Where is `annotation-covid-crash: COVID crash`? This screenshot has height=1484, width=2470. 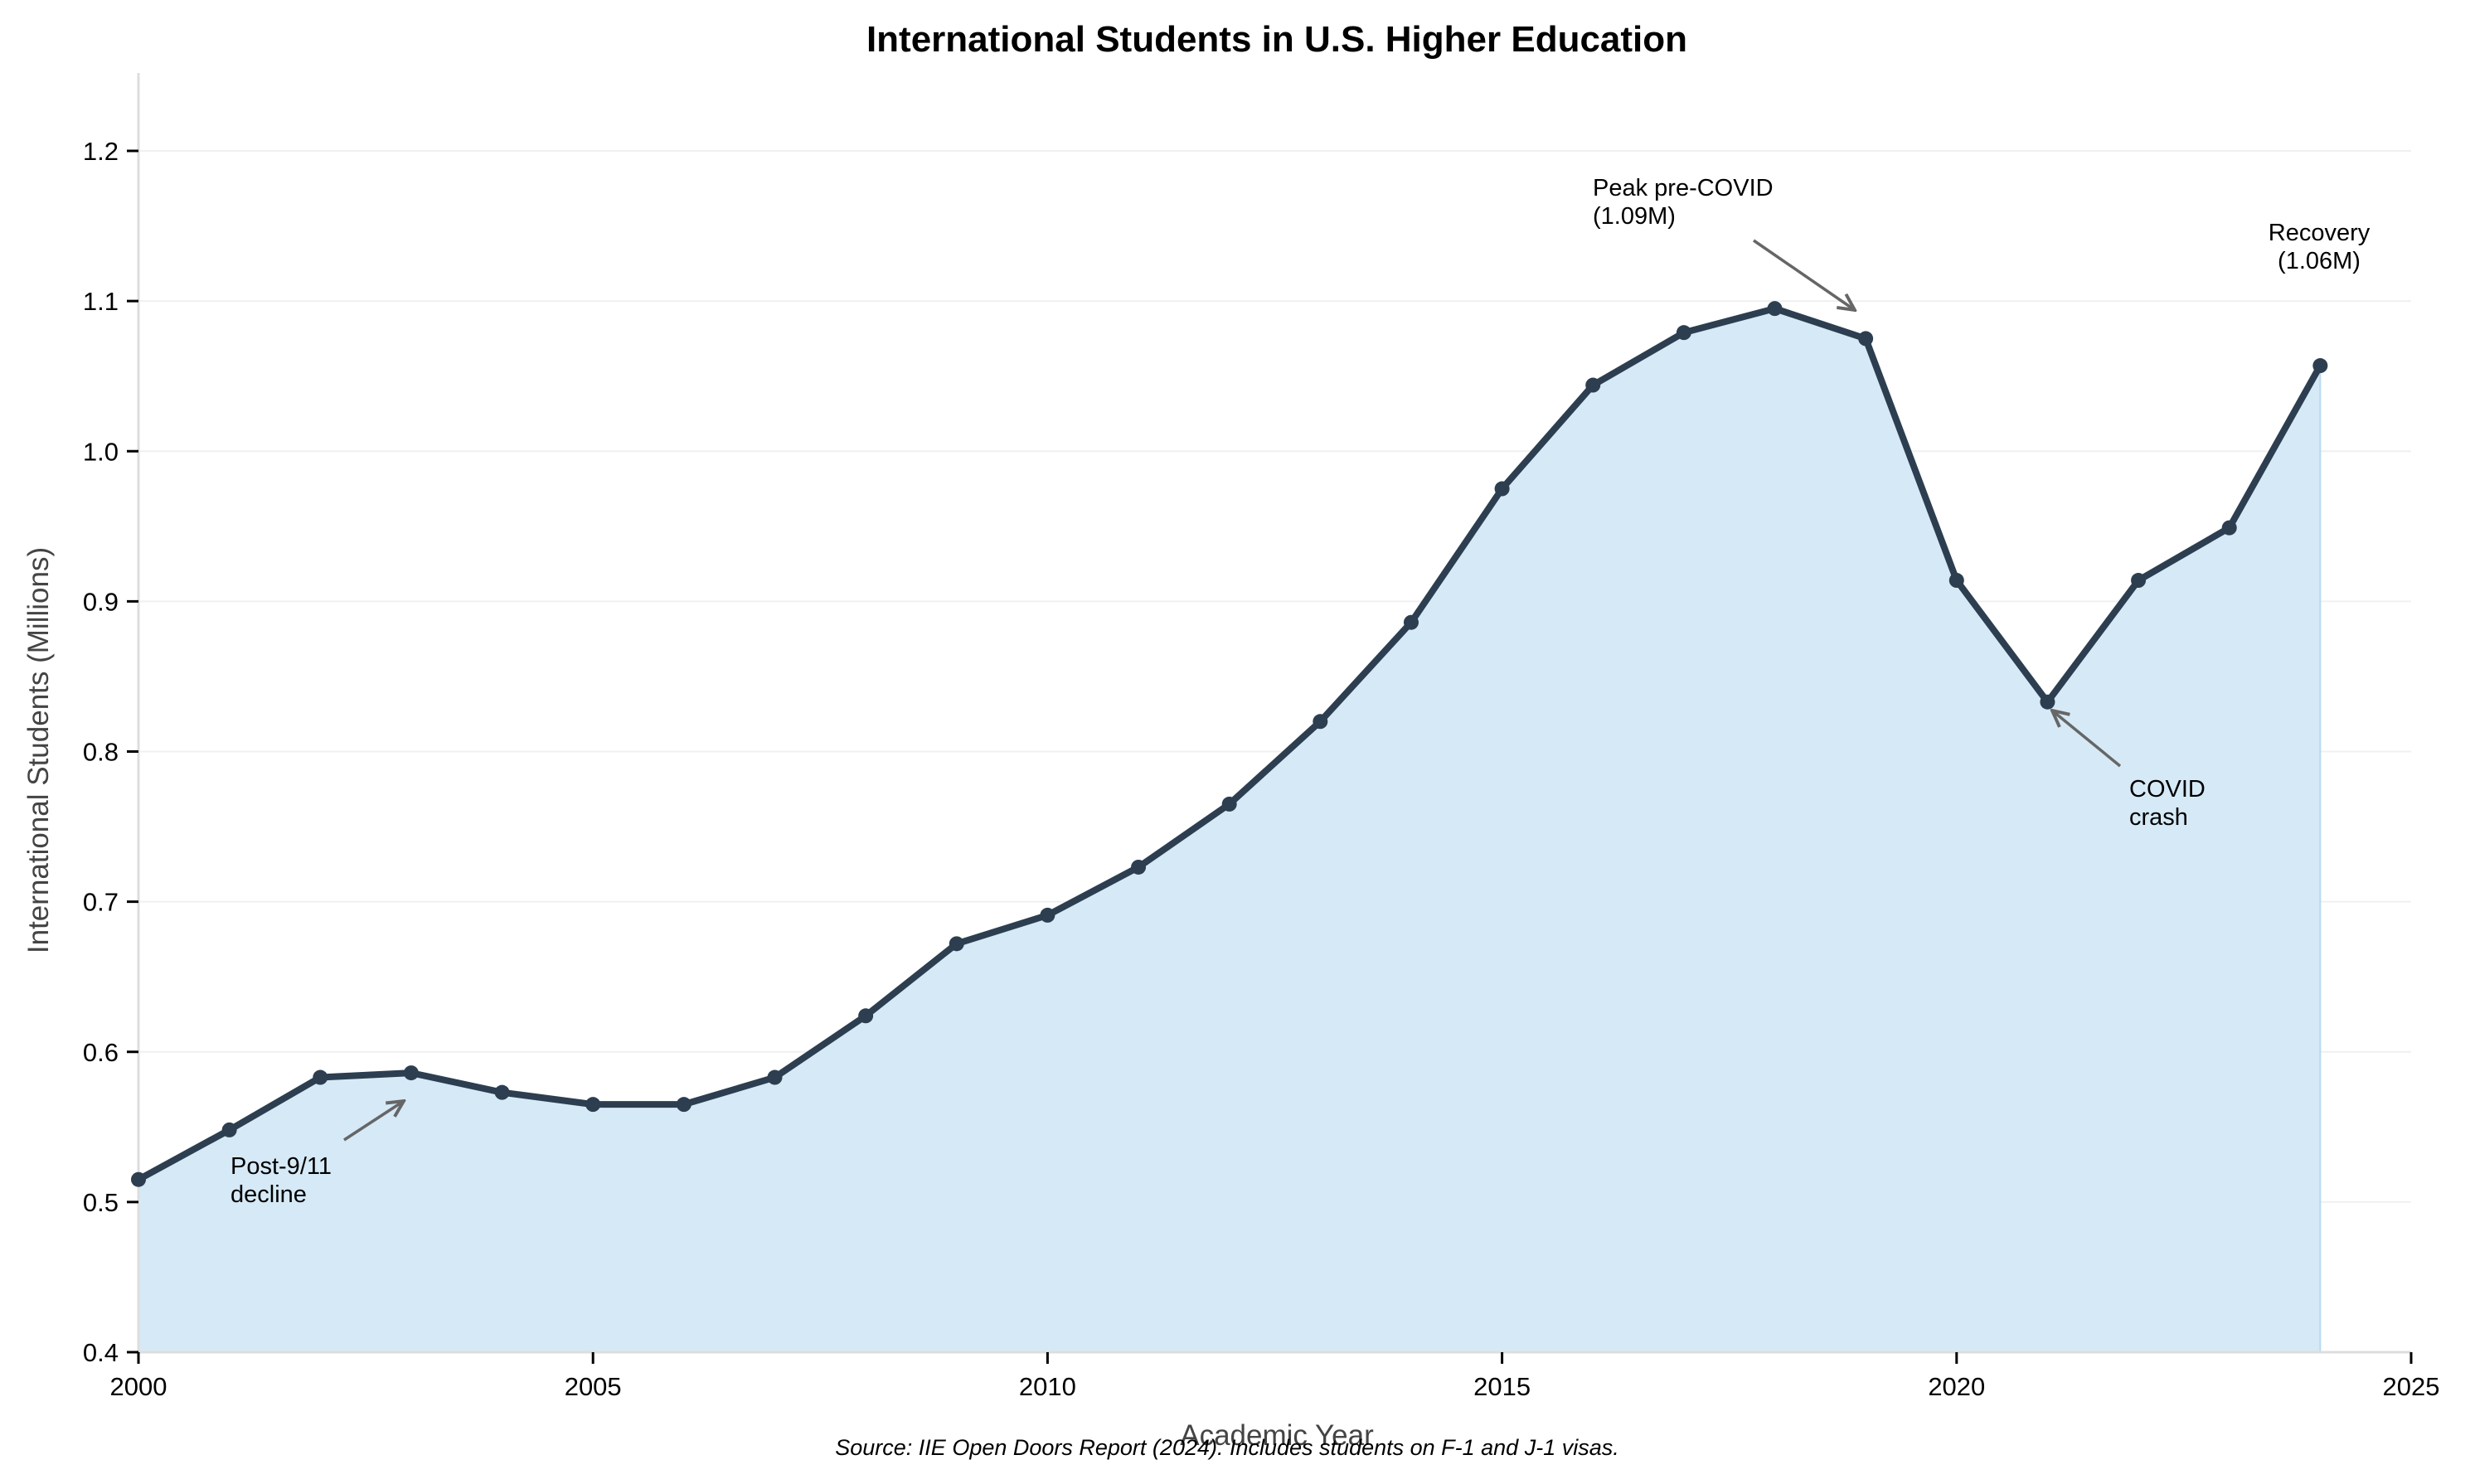
annotation-covid-crash: COVID crash is located at coordinates (2167, 804).